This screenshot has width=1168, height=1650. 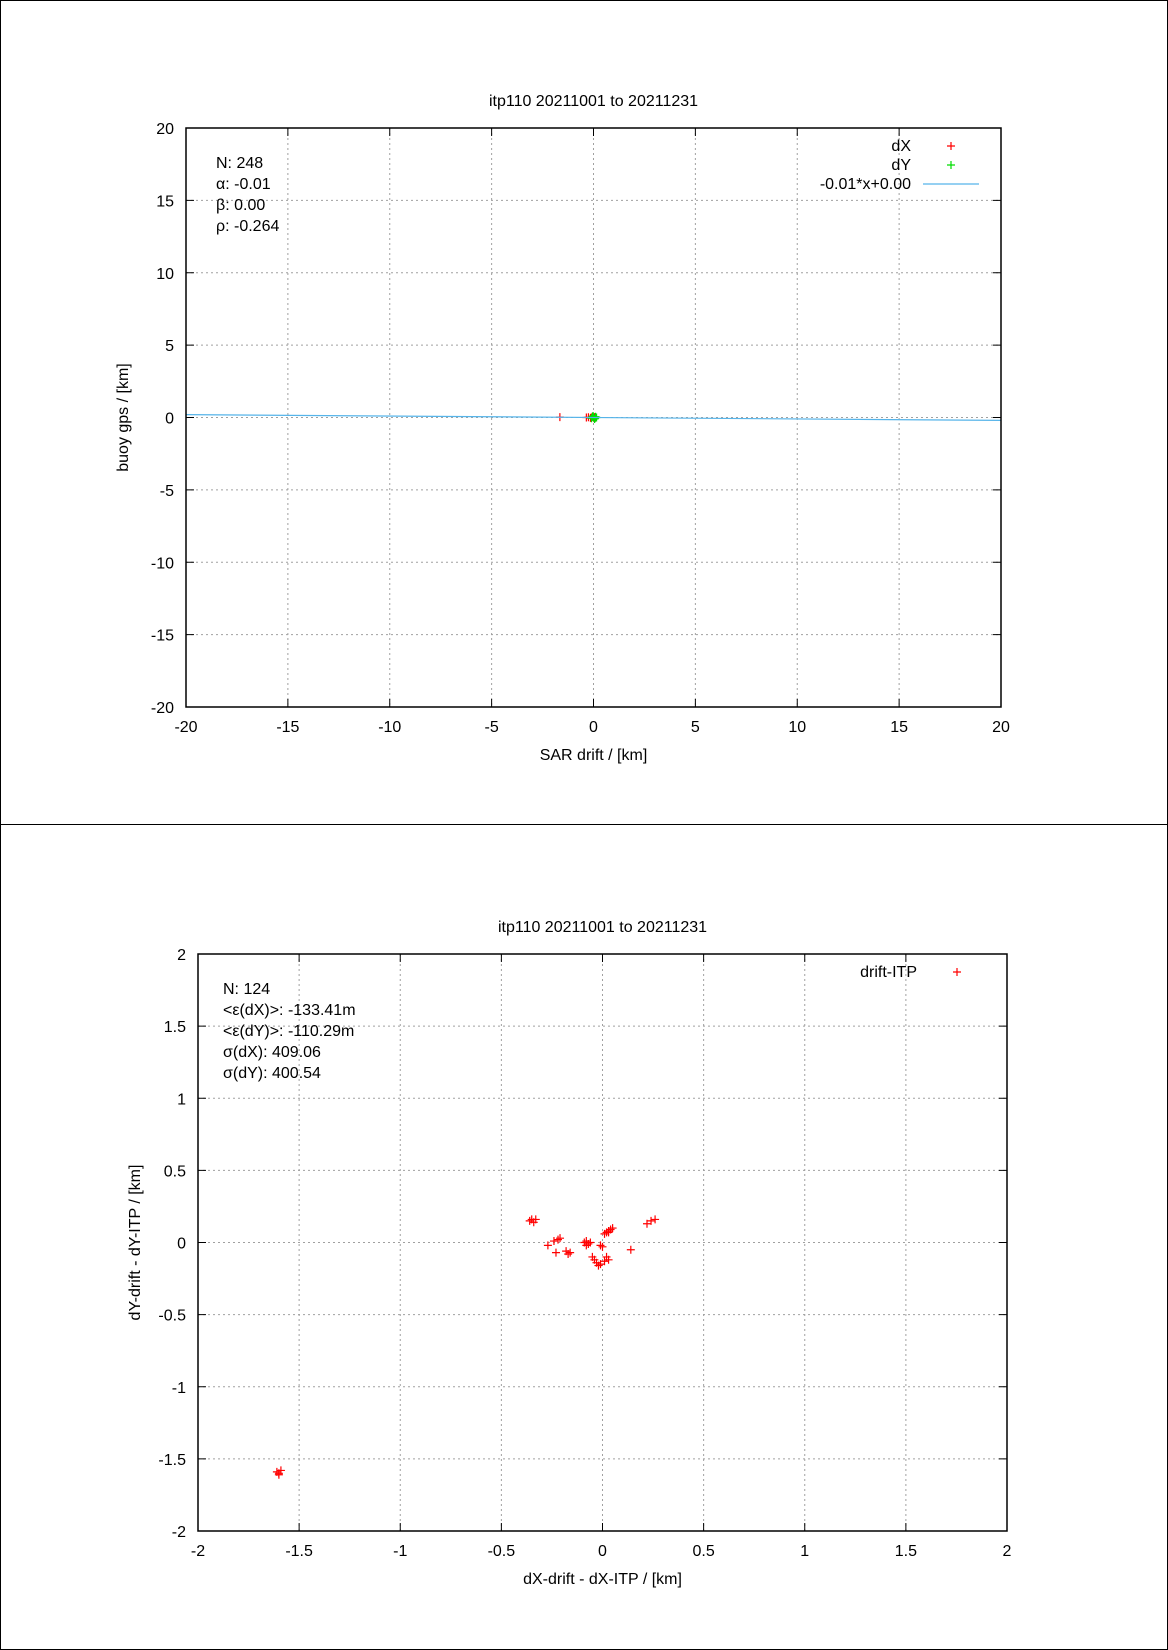 I want to click on fit-line, so click(x=593, y=417).